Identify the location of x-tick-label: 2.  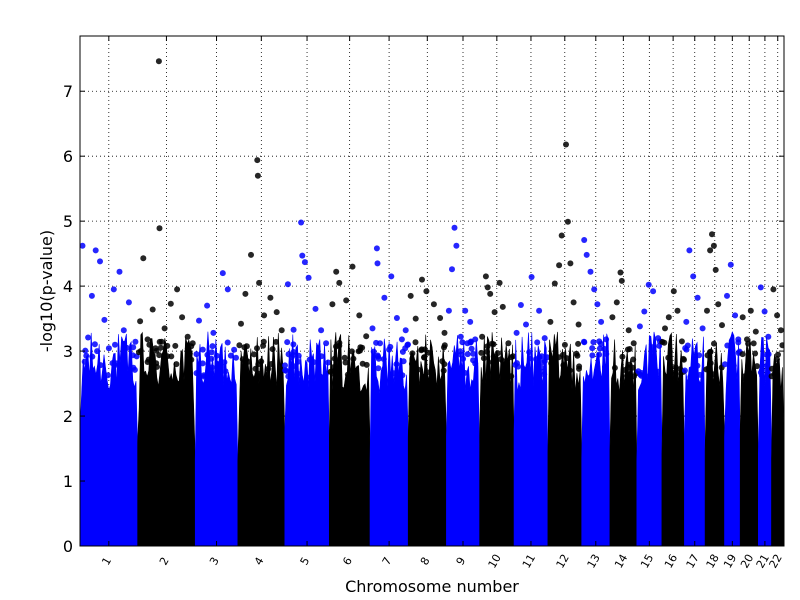
(164, 561).